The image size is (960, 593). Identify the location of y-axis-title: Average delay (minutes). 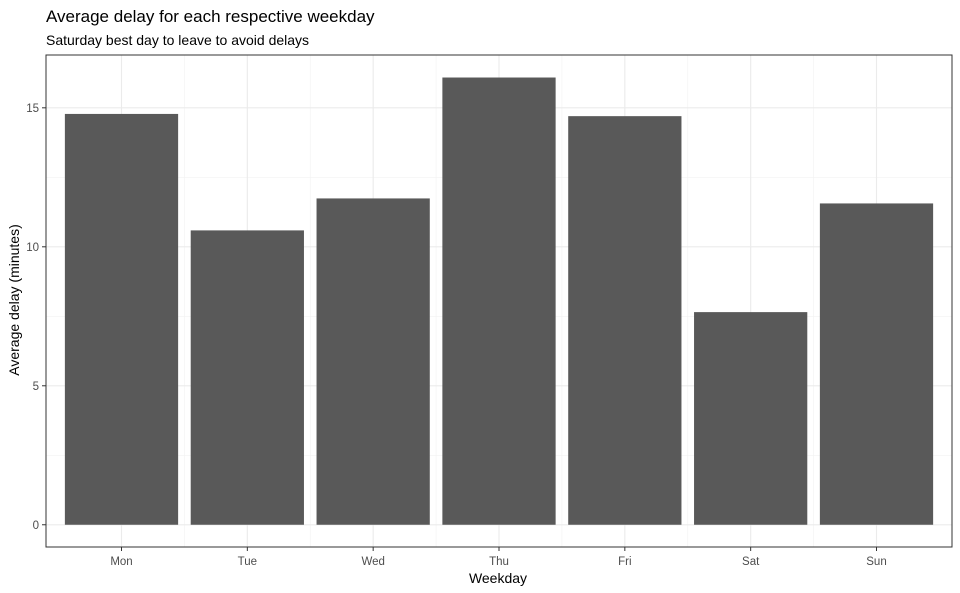
(14, 299).